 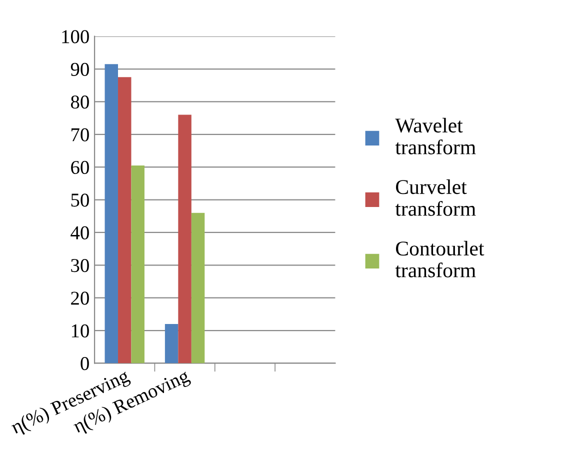 What do you see at coordinates (79, 102) in the screenshot?
I see `y-tick-label: 80` at bounding box center [79, 102].